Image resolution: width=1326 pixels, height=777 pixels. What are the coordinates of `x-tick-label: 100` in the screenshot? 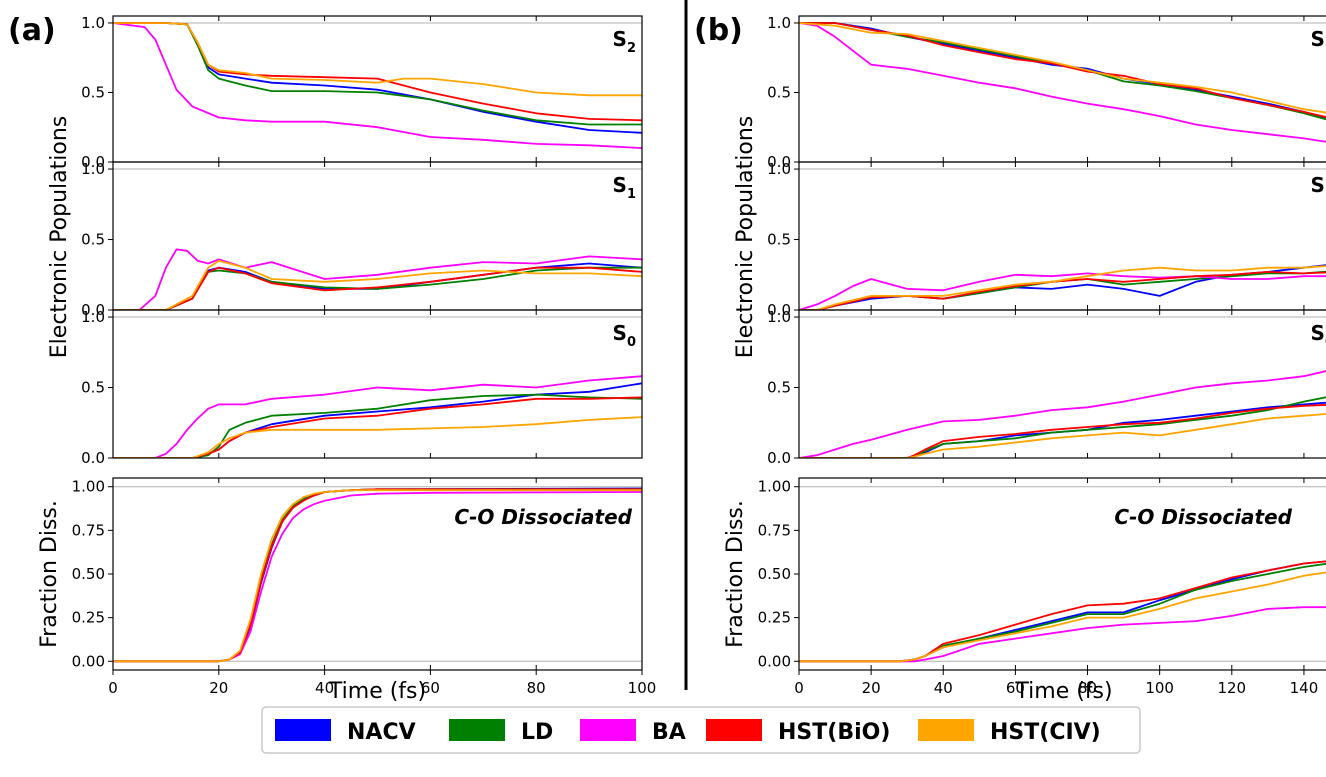 It's located at (1159, 688).